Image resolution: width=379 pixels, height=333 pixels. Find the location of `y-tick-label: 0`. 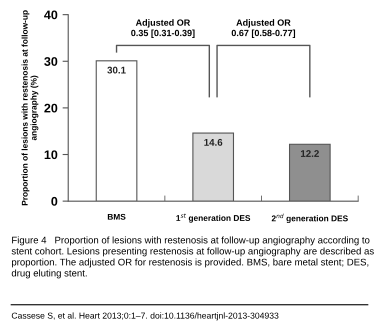

y-tick-label: 0 is located at coordinates (54, 201).